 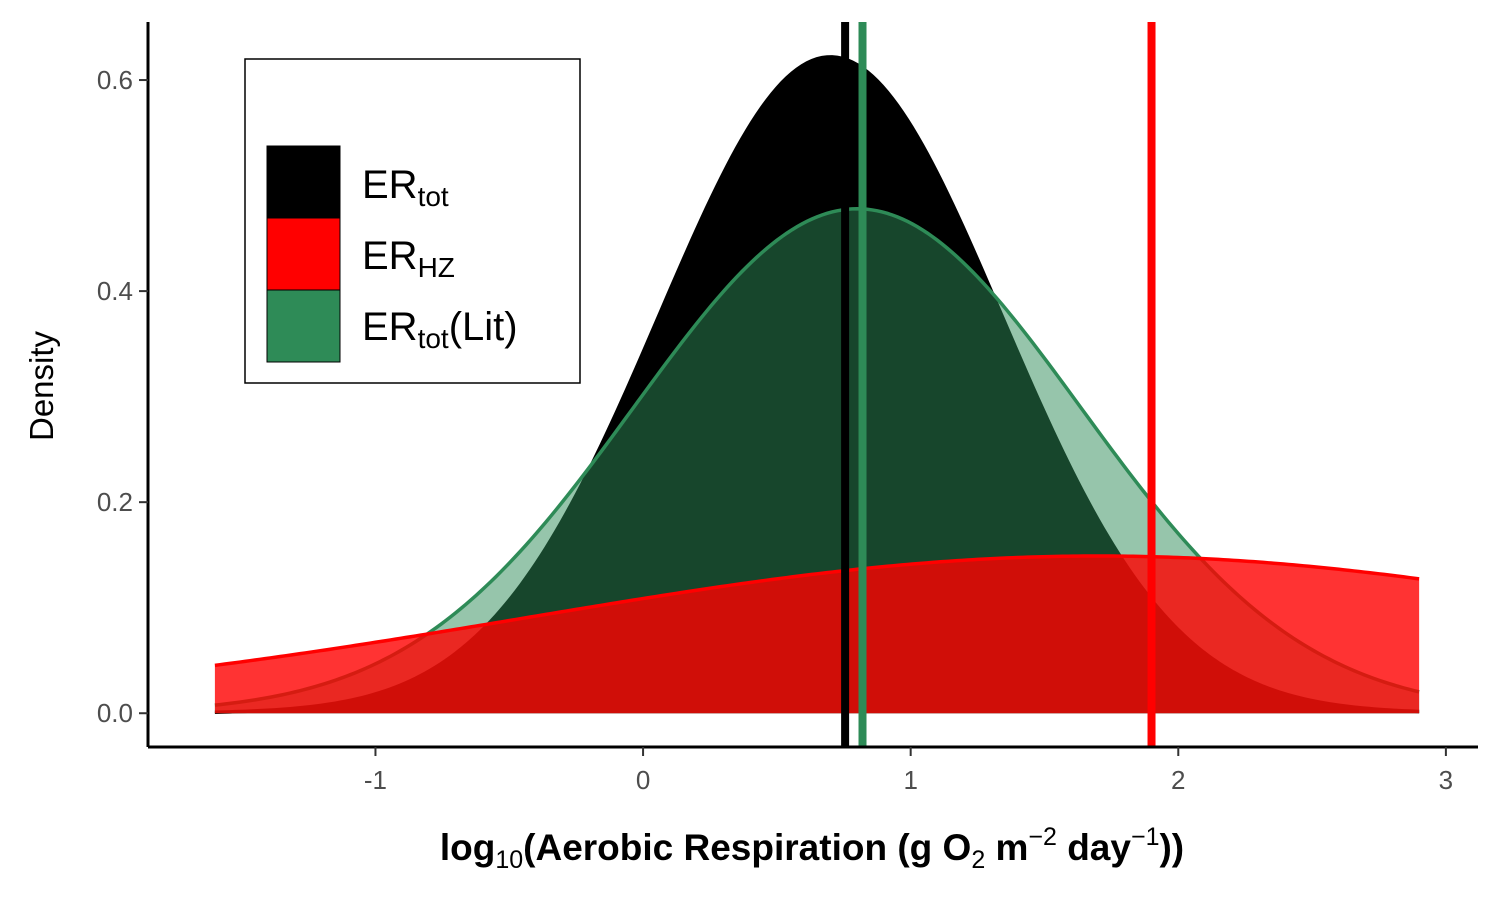 I want to click on y-tick-label: 0.6, so click(x=115, y=80).